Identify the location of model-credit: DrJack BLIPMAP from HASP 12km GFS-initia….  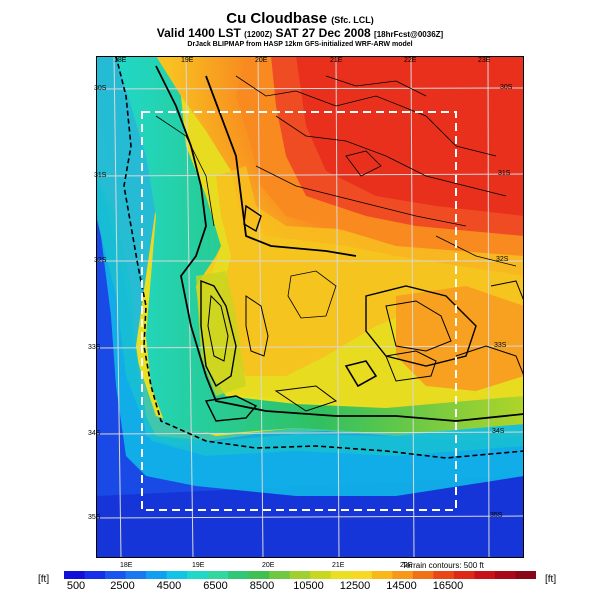
(300, 44).